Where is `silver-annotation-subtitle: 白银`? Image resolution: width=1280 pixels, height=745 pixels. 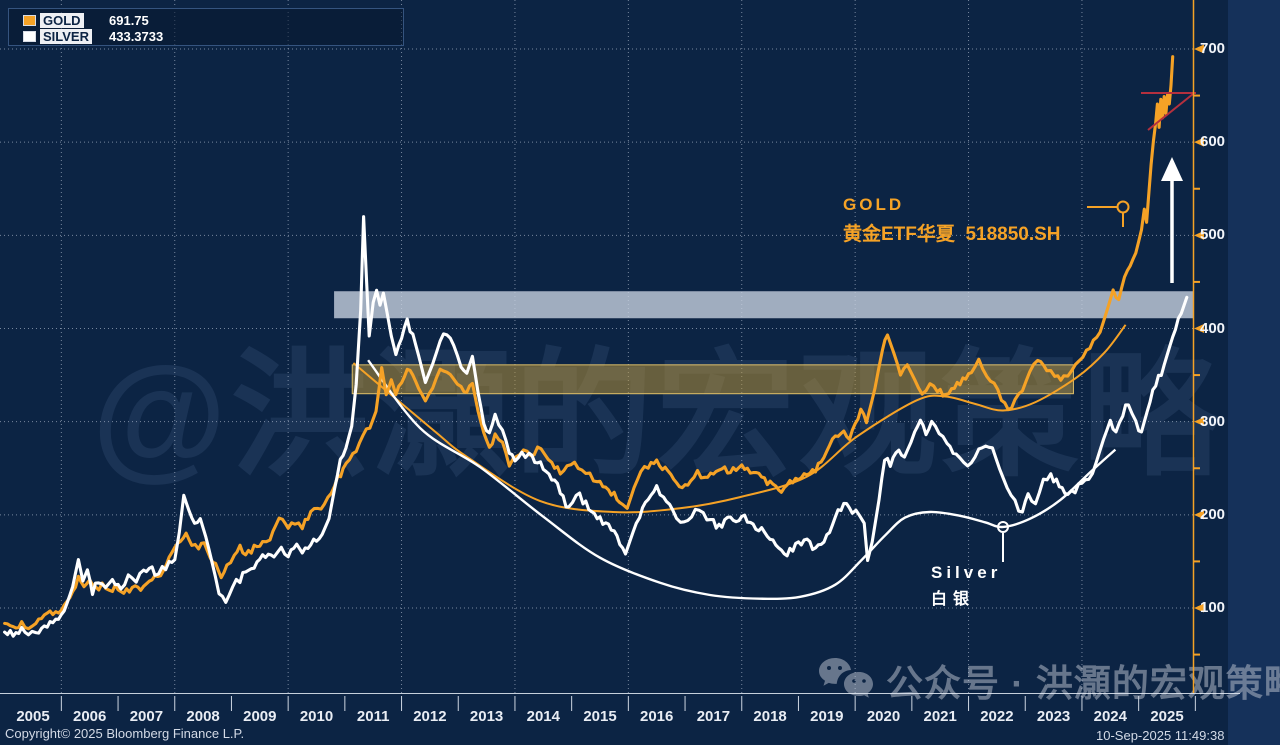
silver-annotation-subtitle: 白银 is located at coordinates (953, 599).